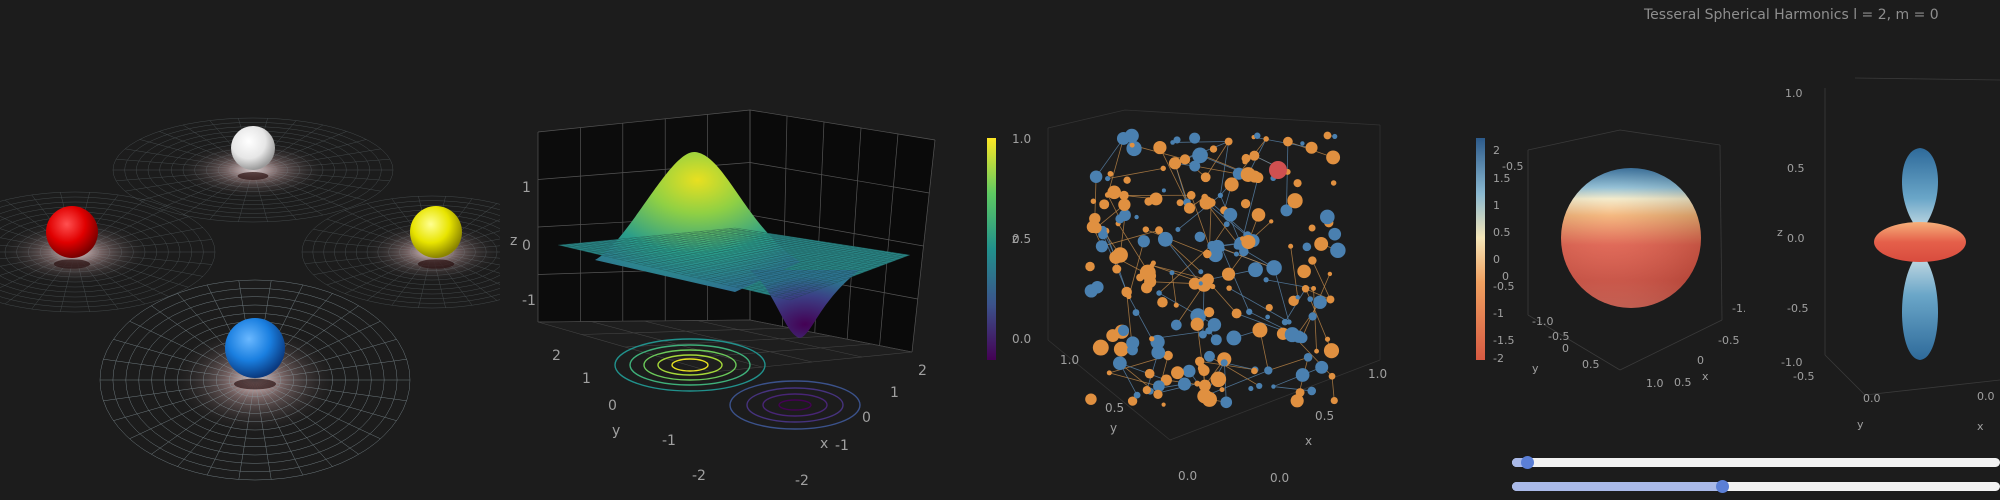 This screenshot has height=500, width=2000. Describe the element at coordinates (1728, 340) in the screenshot. I see `x-tick-label: -0.5` at that location.